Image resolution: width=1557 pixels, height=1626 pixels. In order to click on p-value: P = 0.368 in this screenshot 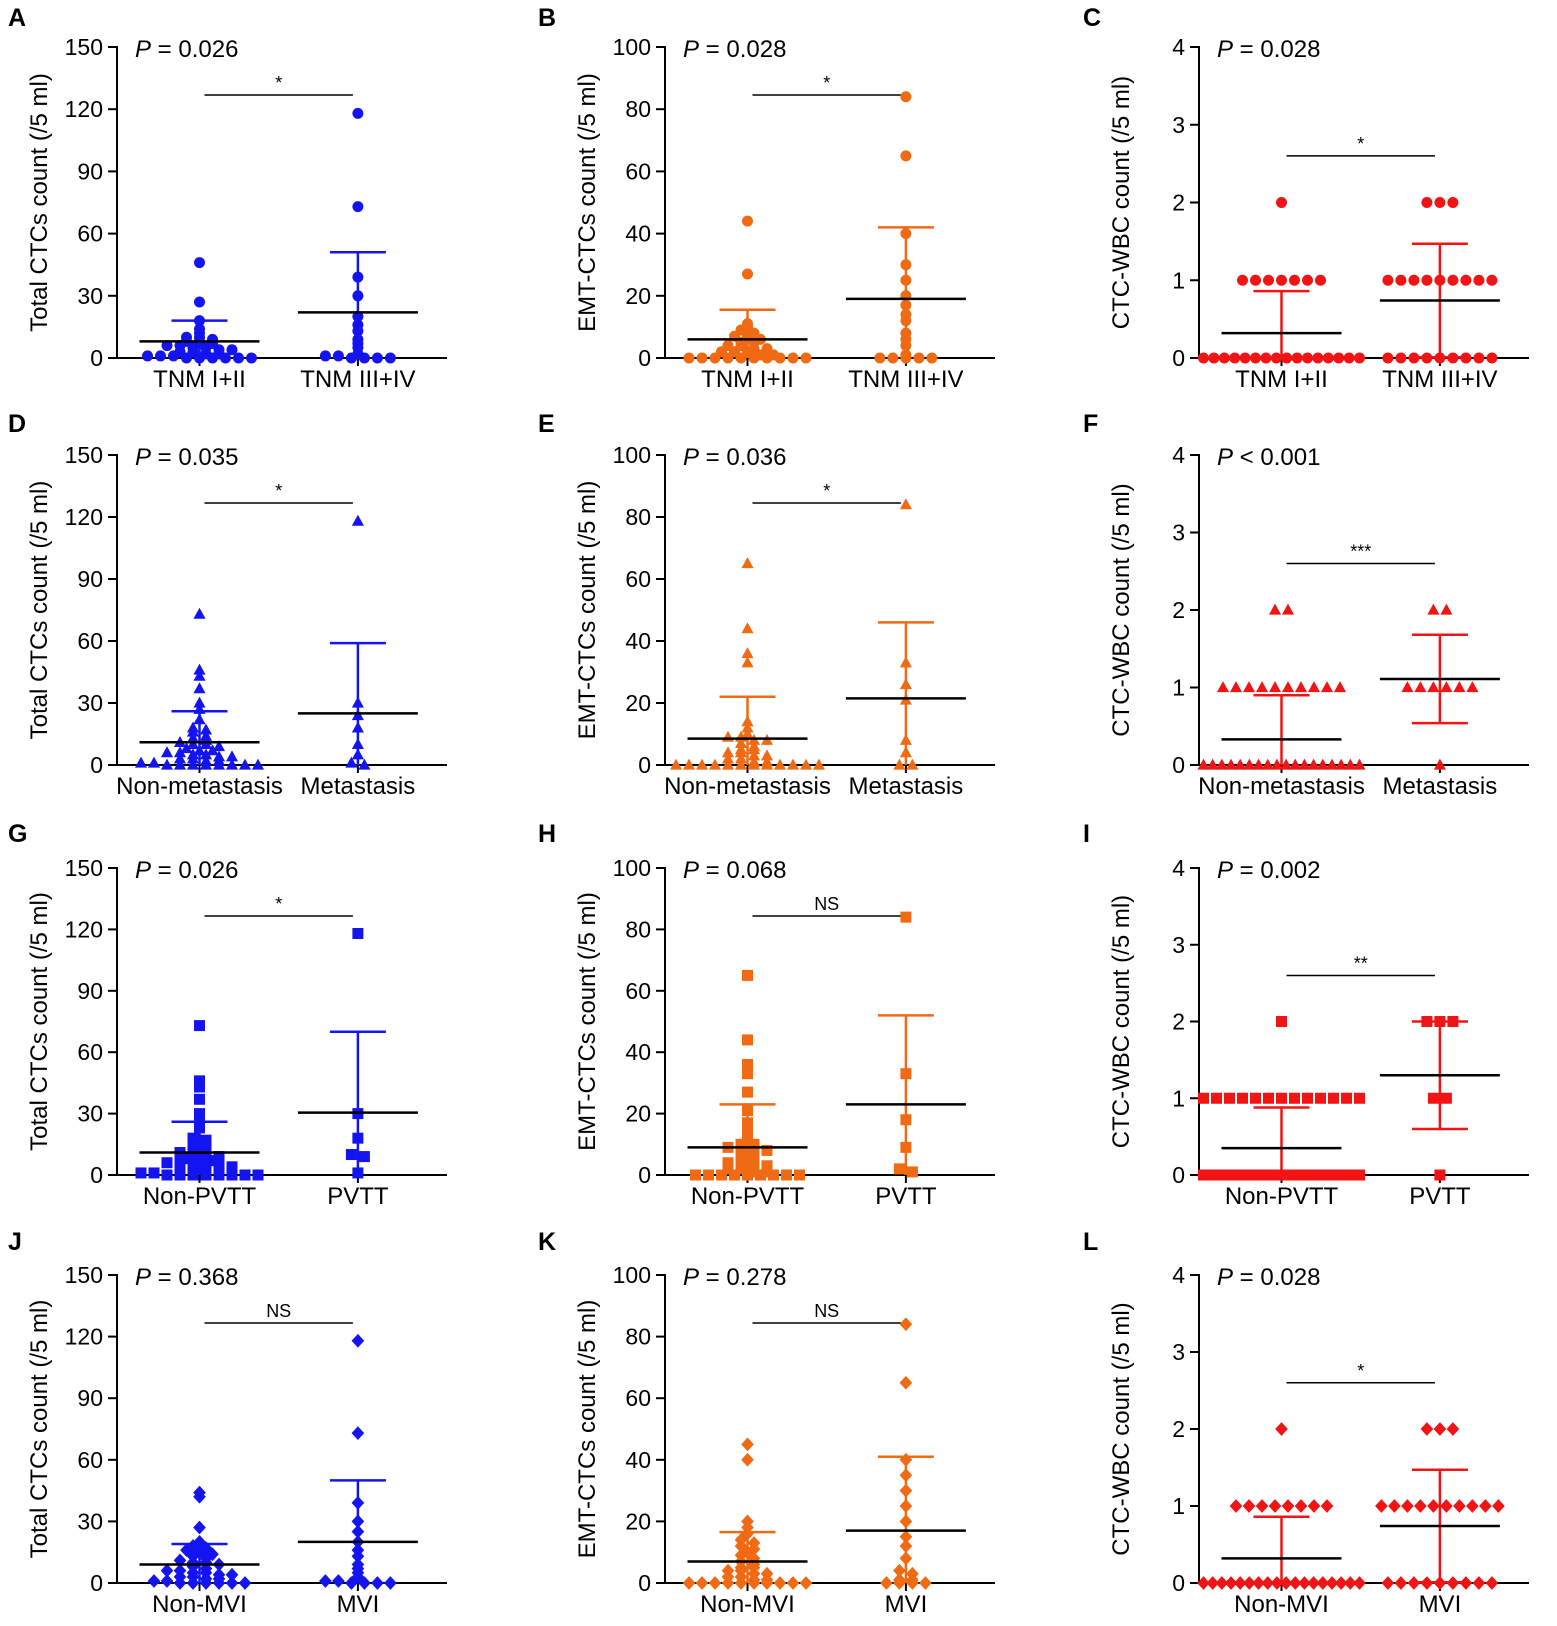, I will do `click(186, 1277)`.